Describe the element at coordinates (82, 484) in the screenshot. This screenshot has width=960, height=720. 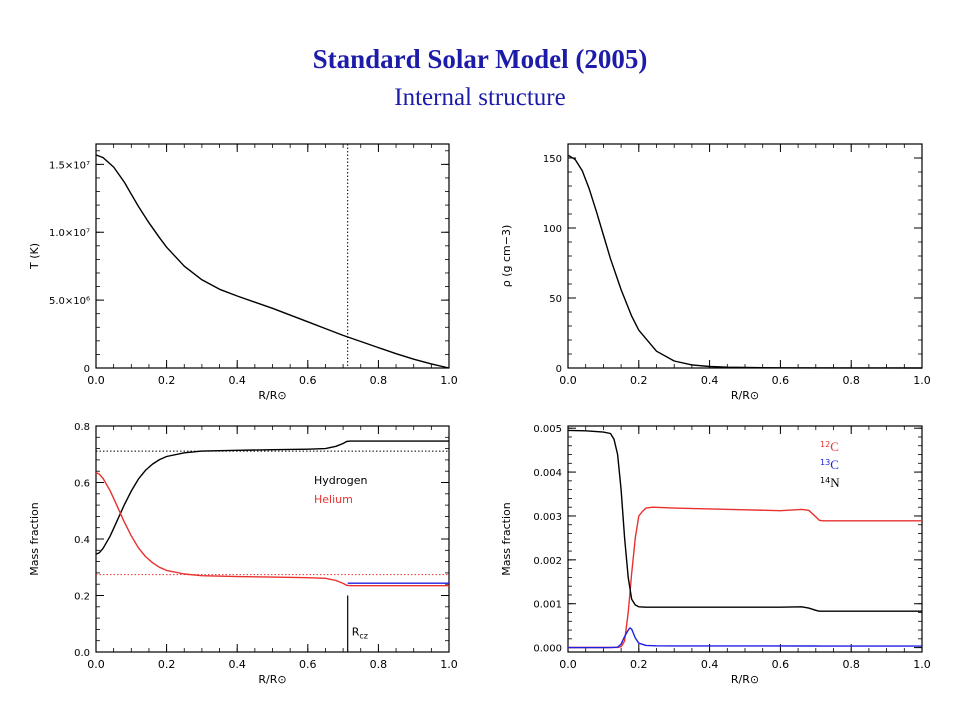
I see `y-tick-label: 0.6` at that location.